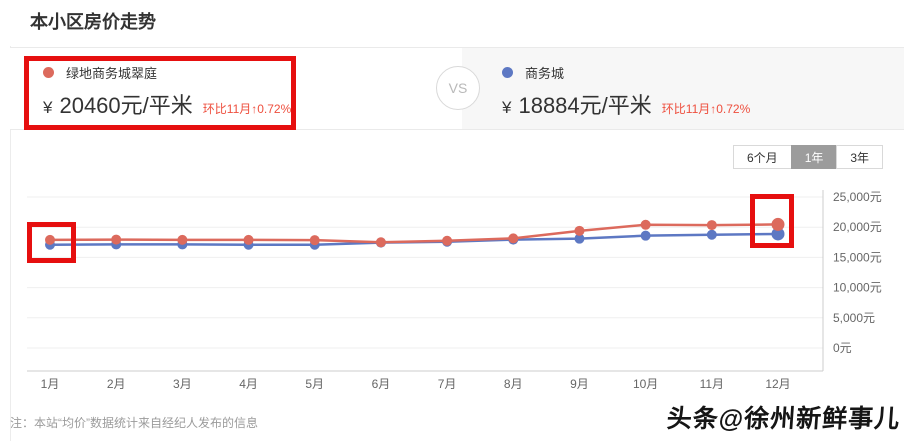 The height and width of the screenshot is (441, 904). I want to click on left-community-name: 绿地商务城翠庭, so click(112, 73).